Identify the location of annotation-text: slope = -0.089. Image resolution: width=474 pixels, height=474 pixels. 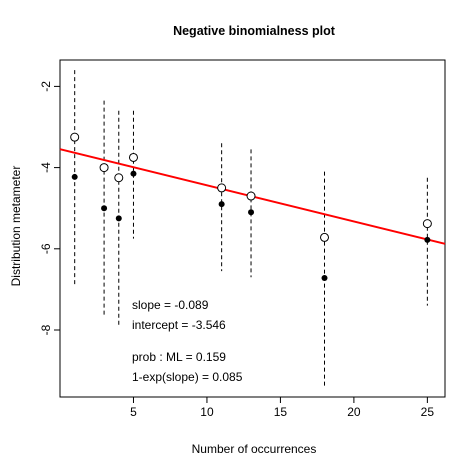
(170, 305).